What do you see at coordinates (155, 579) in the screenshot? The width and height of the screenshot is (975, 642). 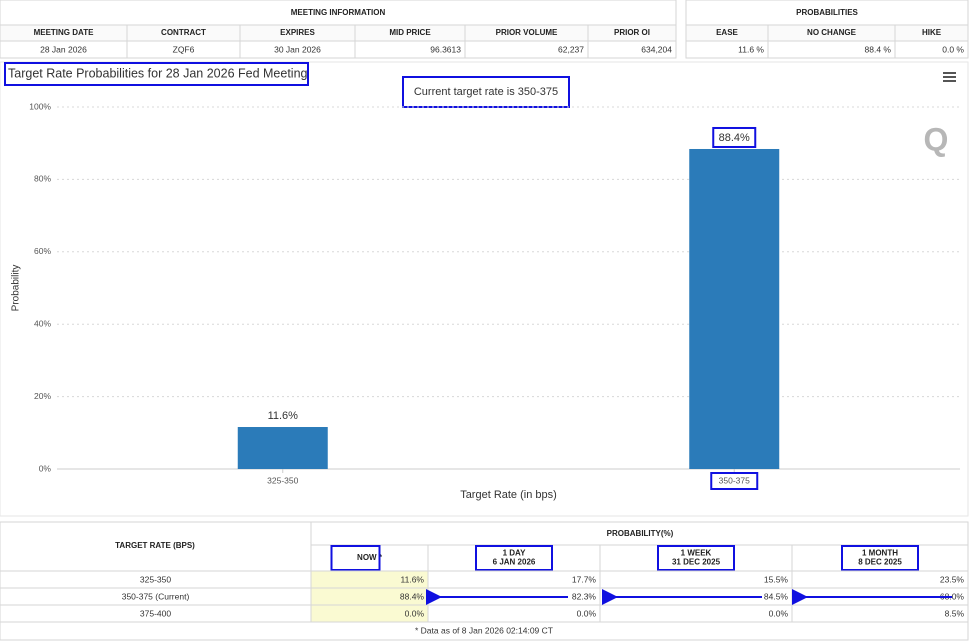 I see `cell: 325-350` at bounding box center [155, 579].